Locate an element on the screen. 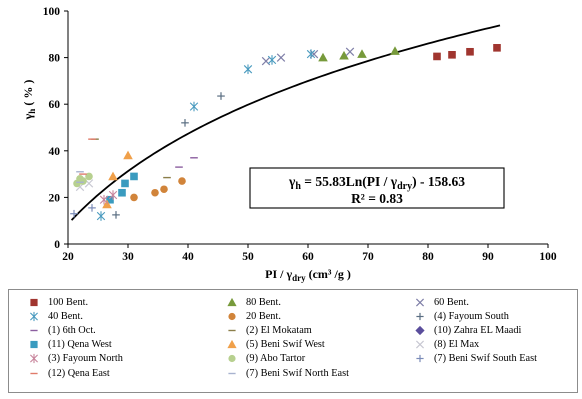 The width and height of the screenshot is (582, 399). y-tick-label: 80 is located at coordinates (55, 59).